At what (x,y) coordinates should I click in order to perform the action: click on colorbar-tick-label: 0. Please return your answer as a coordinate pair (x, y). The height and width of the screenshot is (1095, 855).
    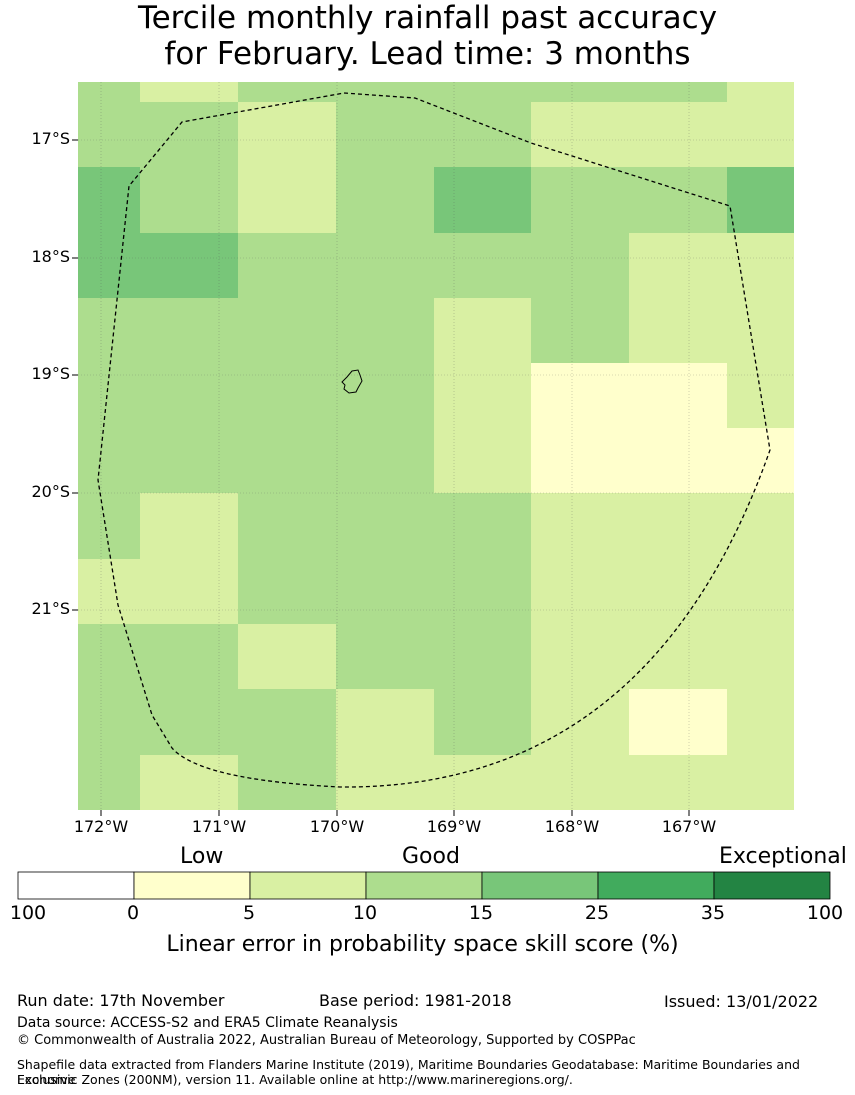
    Looking at the image, I should click on (133, 913).